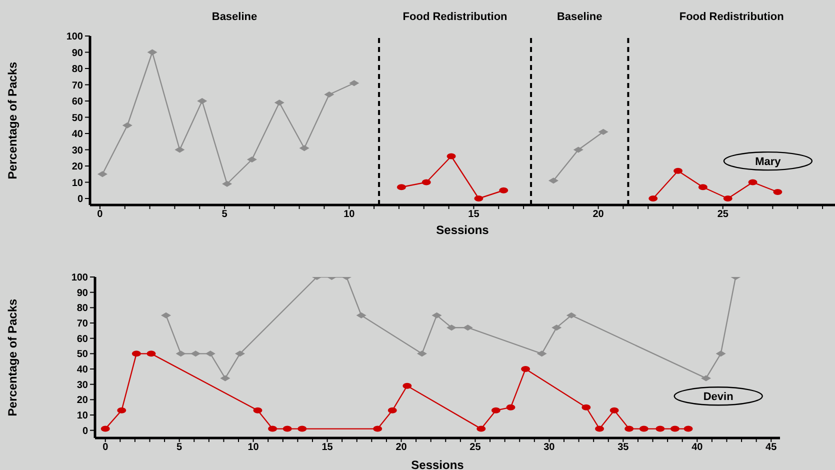  Describe the element at coordinates (768, 162) in the screenshot. I see `annotation: Mary` at that location.